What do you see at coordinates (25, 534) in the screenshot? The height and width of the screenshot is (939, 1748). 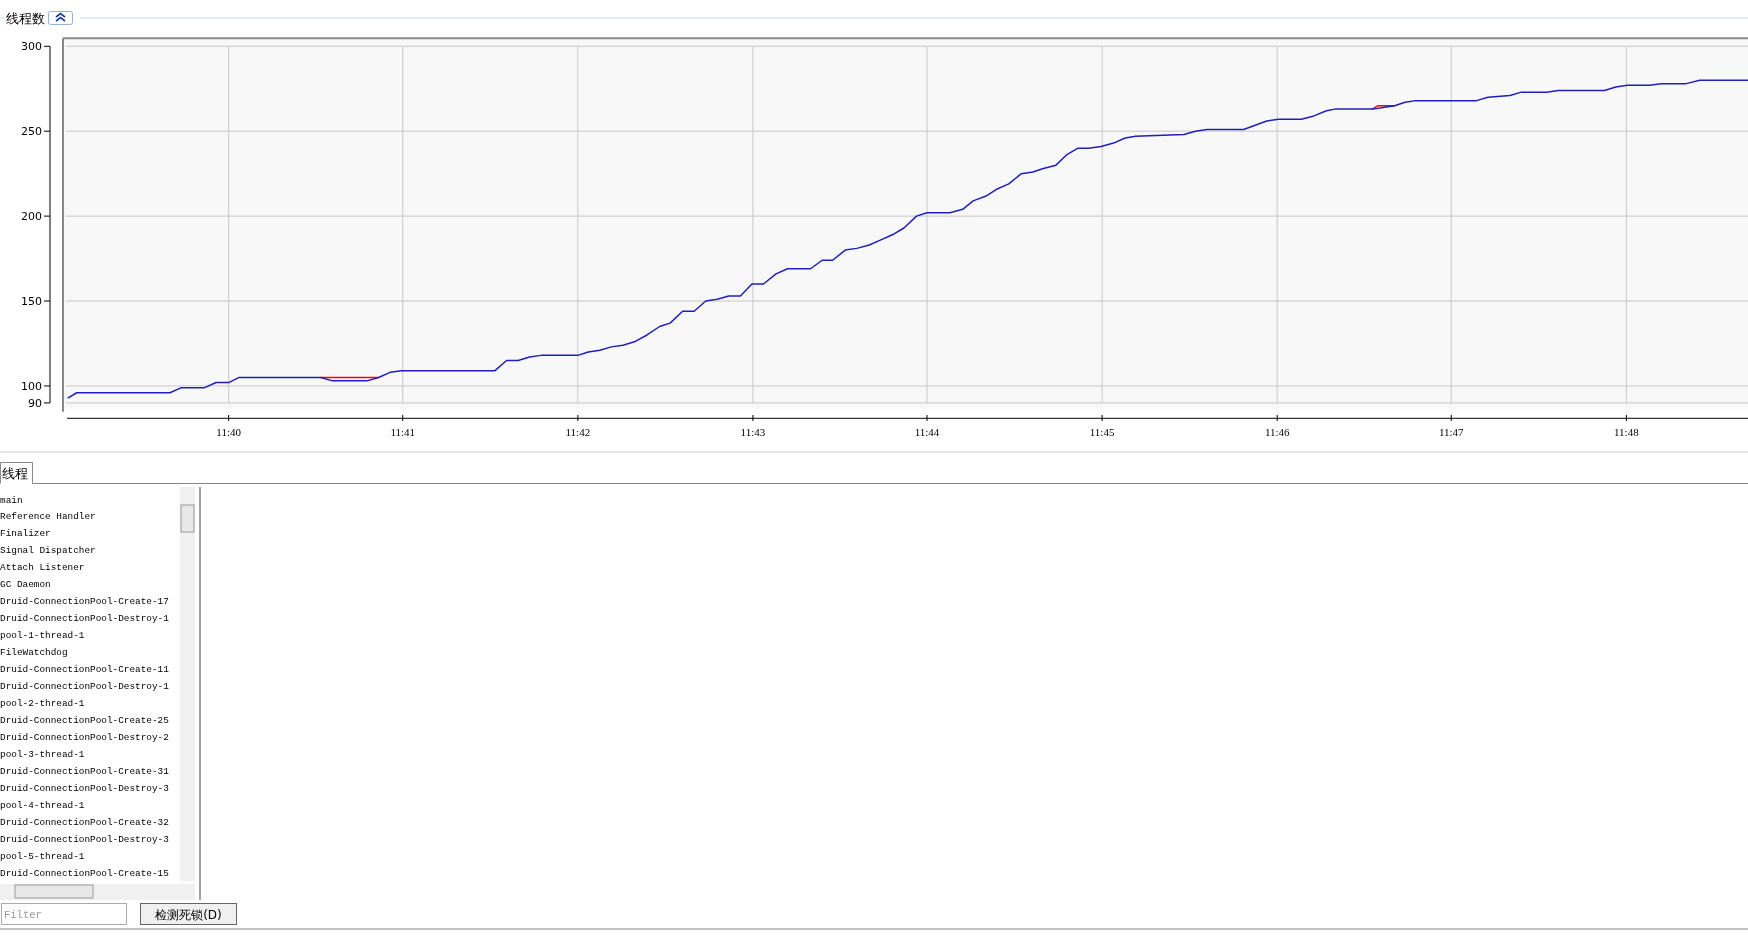 I see `text: Finalizer` at bounding box center [25, 534].